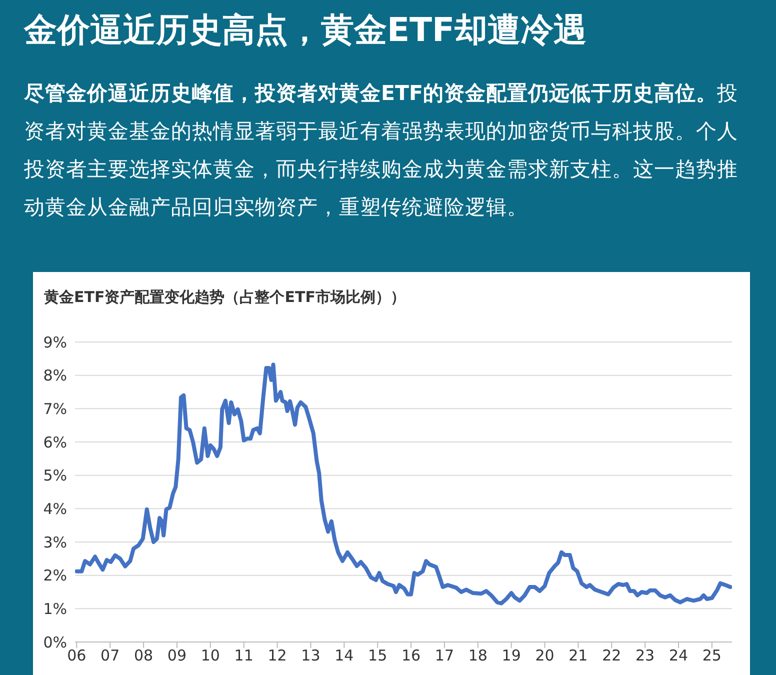 This screenshot has height=675, width=776. Describe the element at coordinates (55, 642) in the screenshot. I see `y-tick-label: 0%` at that location.